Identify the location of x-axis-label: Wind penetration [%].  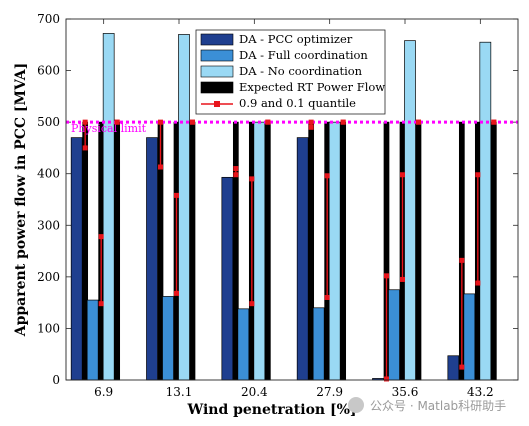
(271, 410).